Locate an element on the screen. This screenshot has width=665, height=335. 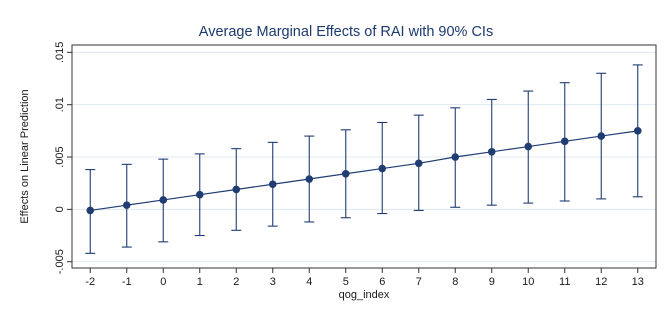
x-tick-label: 6 is located at coordinates (382, 282).